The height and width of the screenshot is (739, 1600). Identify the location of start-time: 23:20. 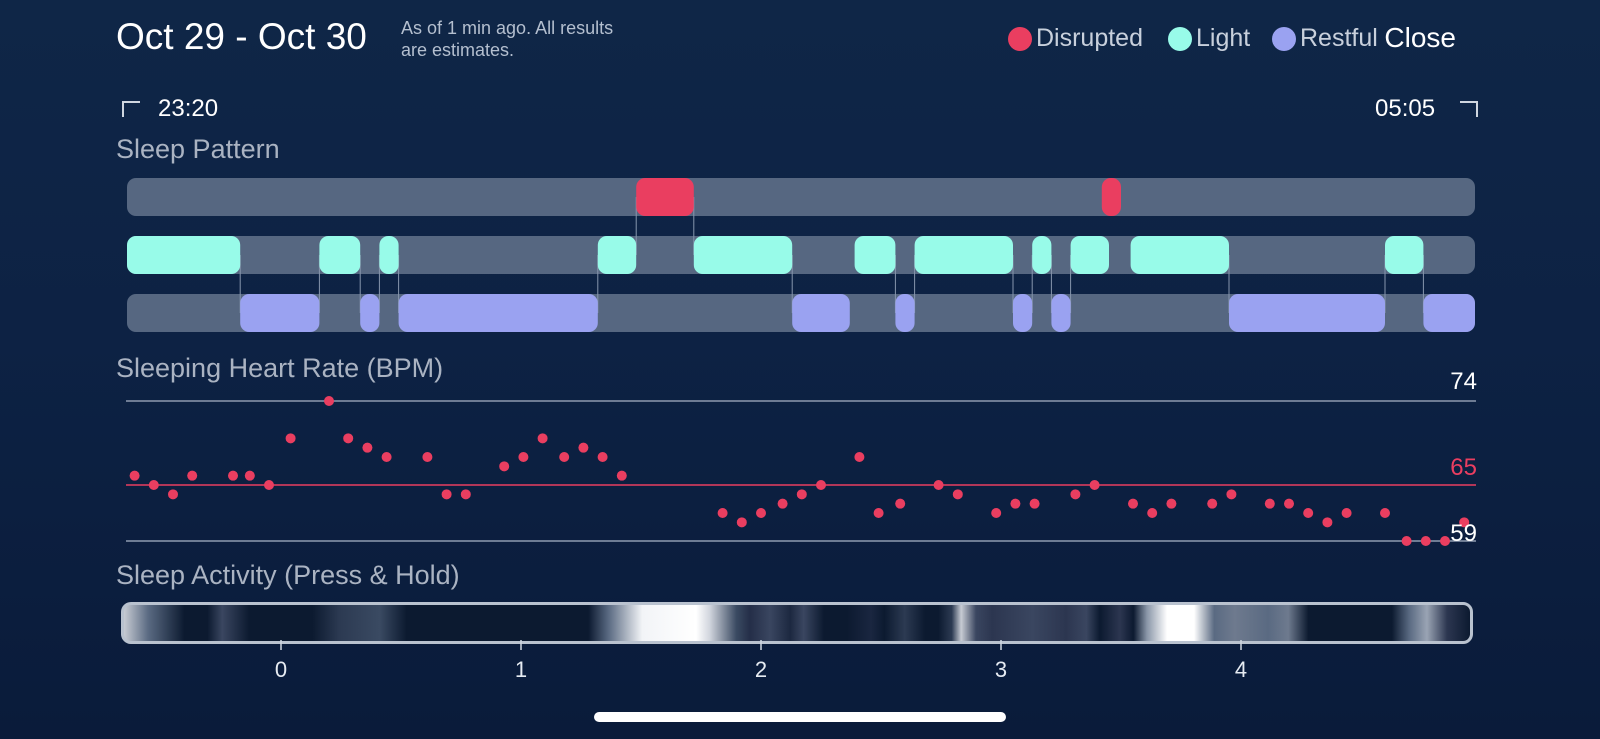
(188, 108).